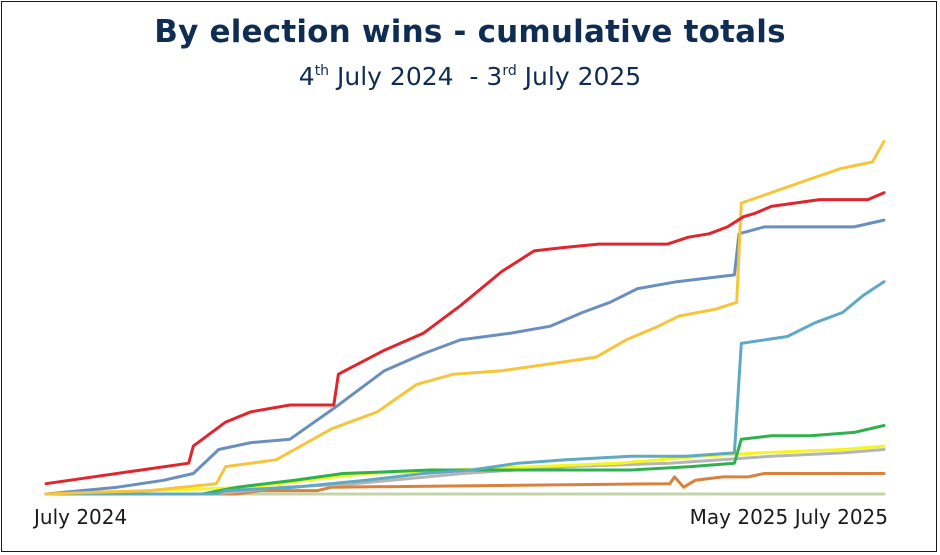  Describe the element at coordinates (739, 517) in the screenshot. I see `x-tick-label: May 2025` at that location.